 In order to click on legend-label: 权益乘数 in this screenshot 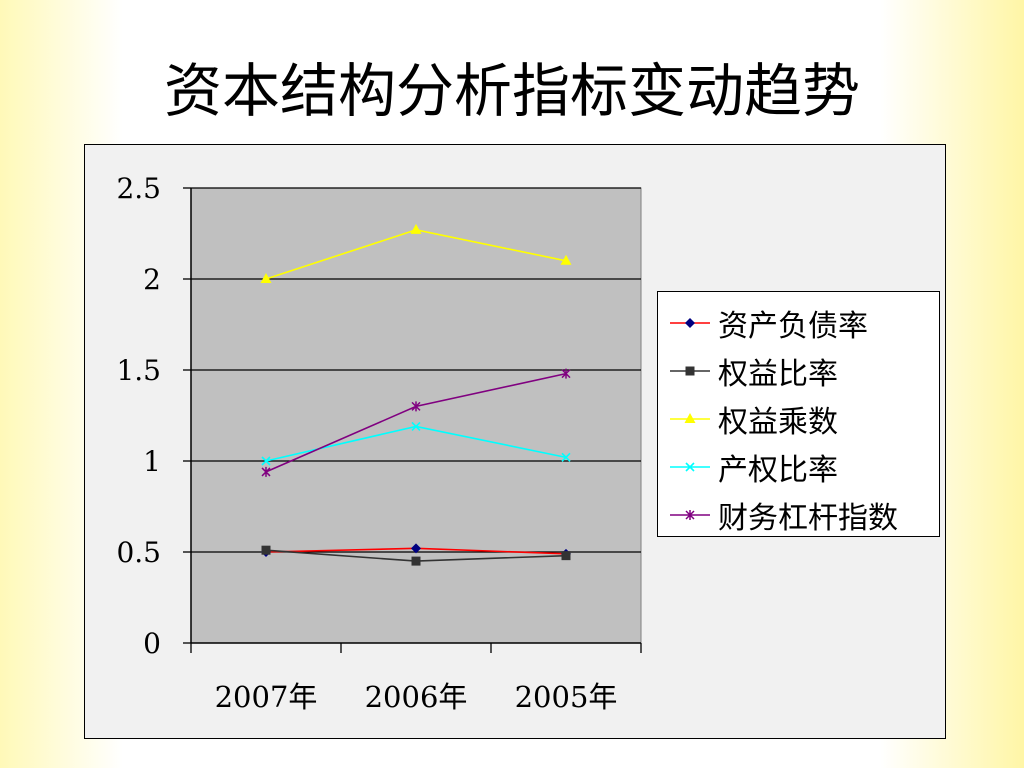, I will do `click(778, 422)`.